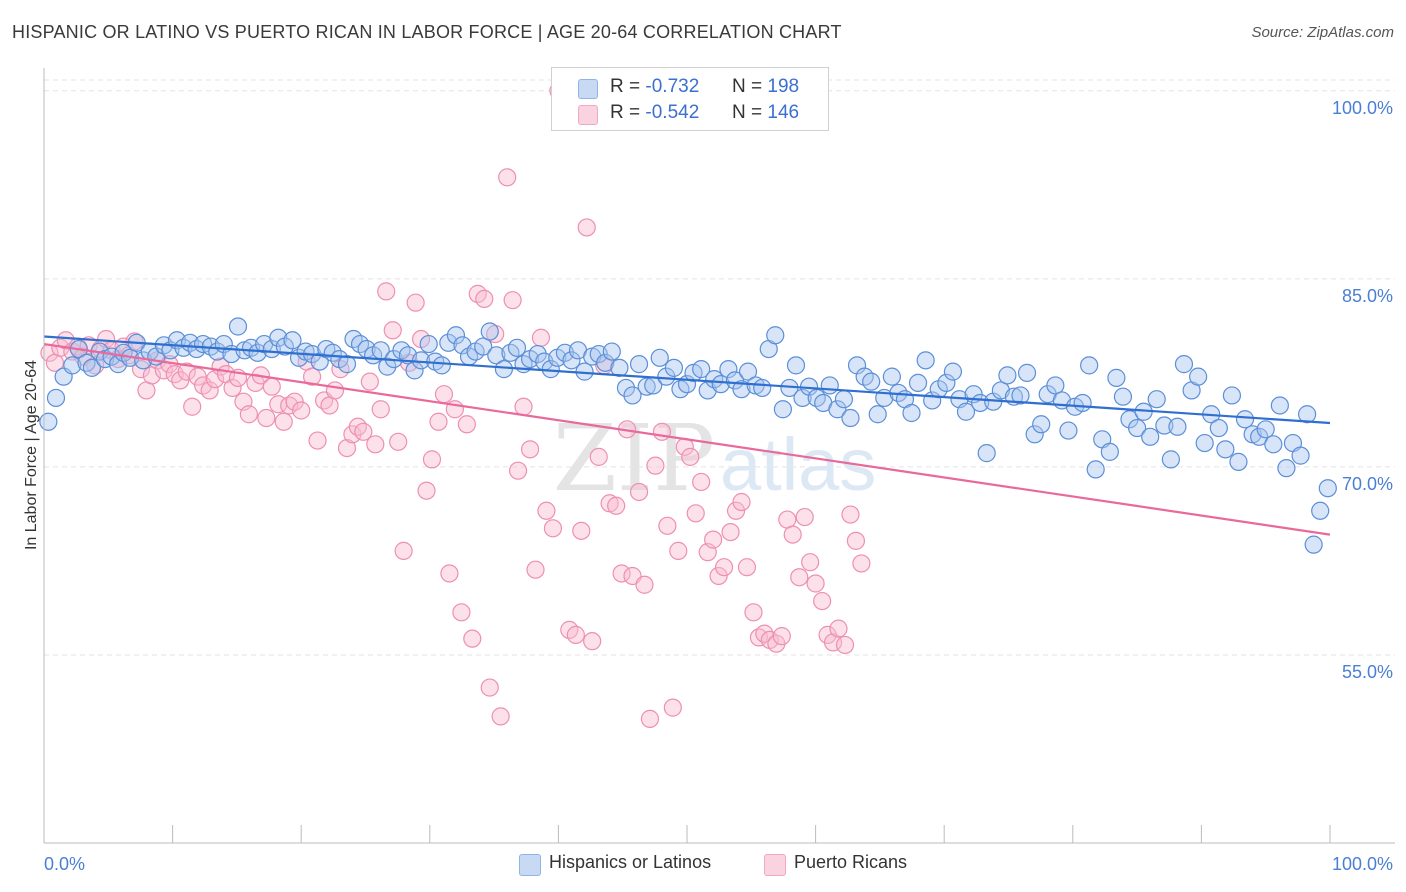  Describe the element at coordinates (783, 112) in the screenshot. I see `legend-n-value: 146` at that location.